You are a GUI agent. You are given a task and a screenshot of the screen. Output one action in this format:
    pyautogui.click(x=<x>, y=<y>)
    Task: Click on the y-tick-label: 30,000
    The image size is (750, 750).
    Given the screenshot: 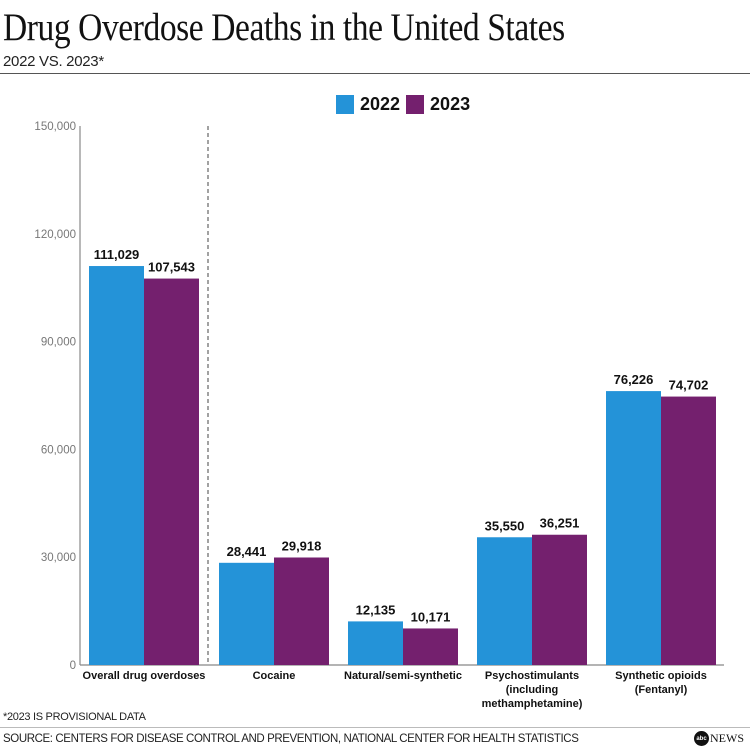 What is the action you would take?
    pyautogui.click(x=58, y=558)
    